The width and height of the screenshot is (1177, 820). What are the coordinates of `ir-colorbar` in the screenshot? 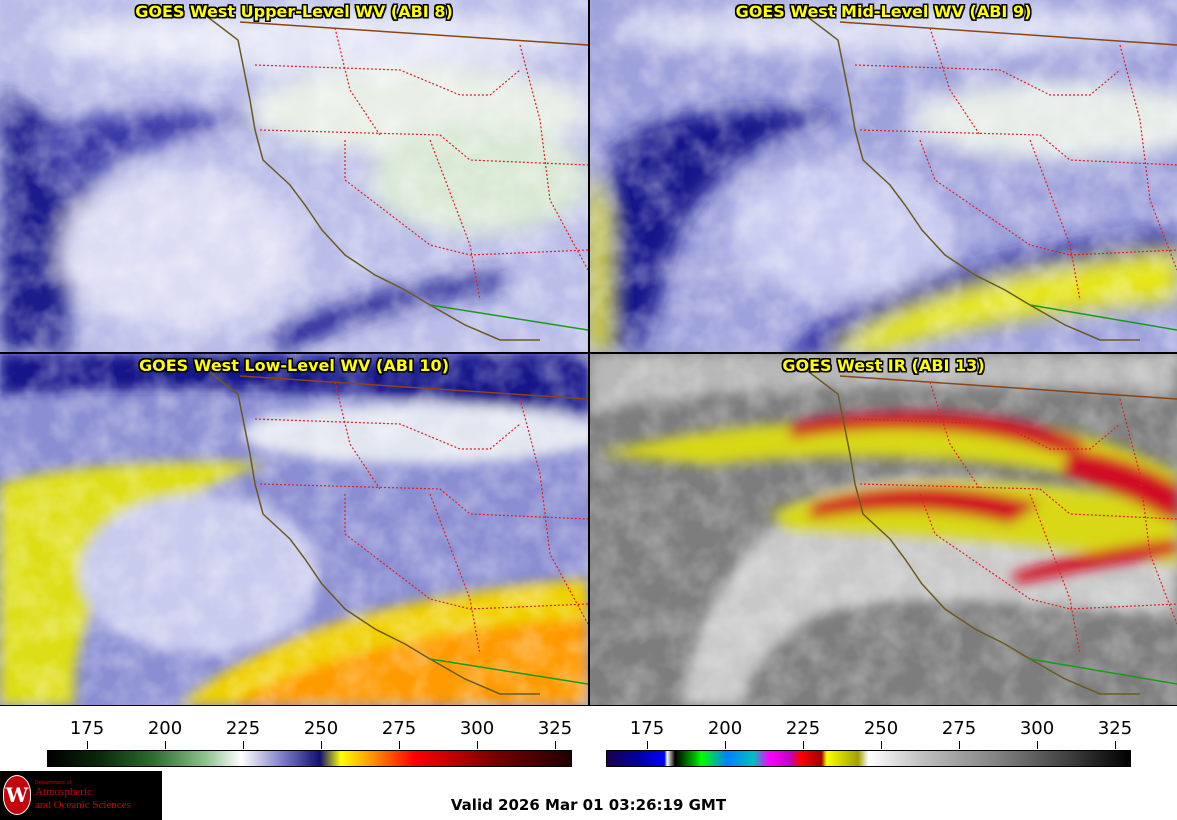 It's located at (868, 758).